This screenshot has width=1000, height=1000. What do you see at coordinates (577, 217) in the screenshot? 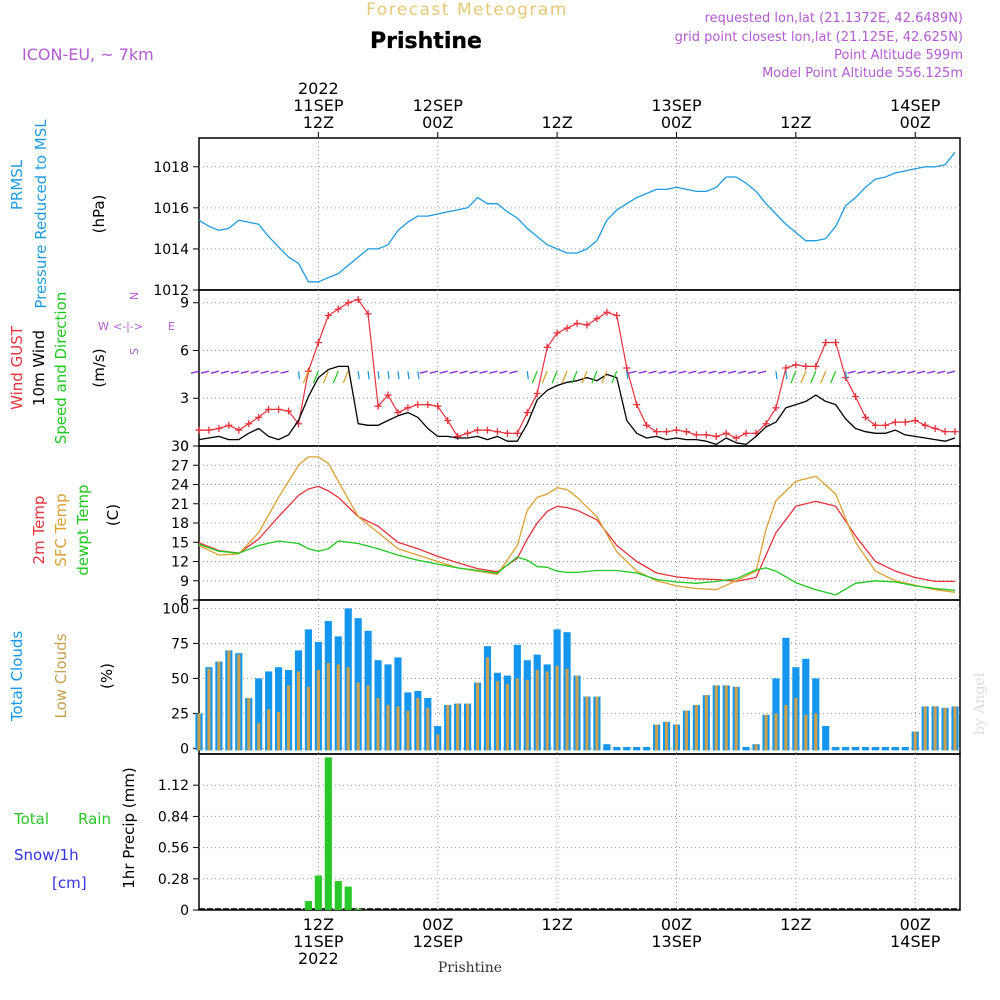
I see `pressure-line` at bounding box center [577, 217].